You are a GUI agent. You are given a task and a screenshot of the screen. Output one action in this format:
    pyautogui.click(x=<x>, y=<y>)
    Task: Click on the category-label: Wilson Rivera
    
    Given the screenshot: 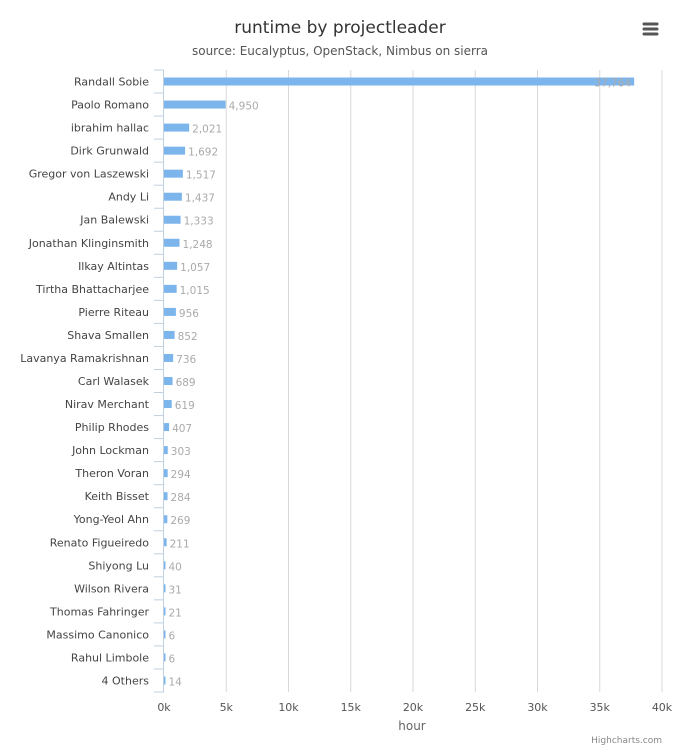 What is the action you would take?
    pyautogui.click(x=111, y=588)
    